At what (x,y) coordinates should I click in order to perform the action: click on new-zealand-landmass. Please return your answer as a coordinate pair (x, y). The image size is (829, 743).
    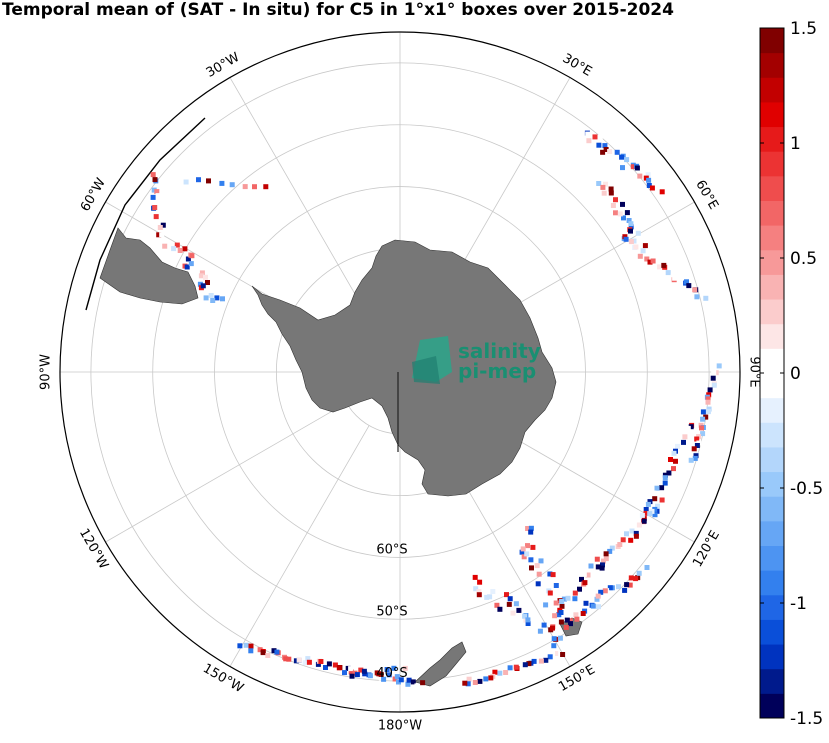
    Looking at the image, I should click on (440, 664).